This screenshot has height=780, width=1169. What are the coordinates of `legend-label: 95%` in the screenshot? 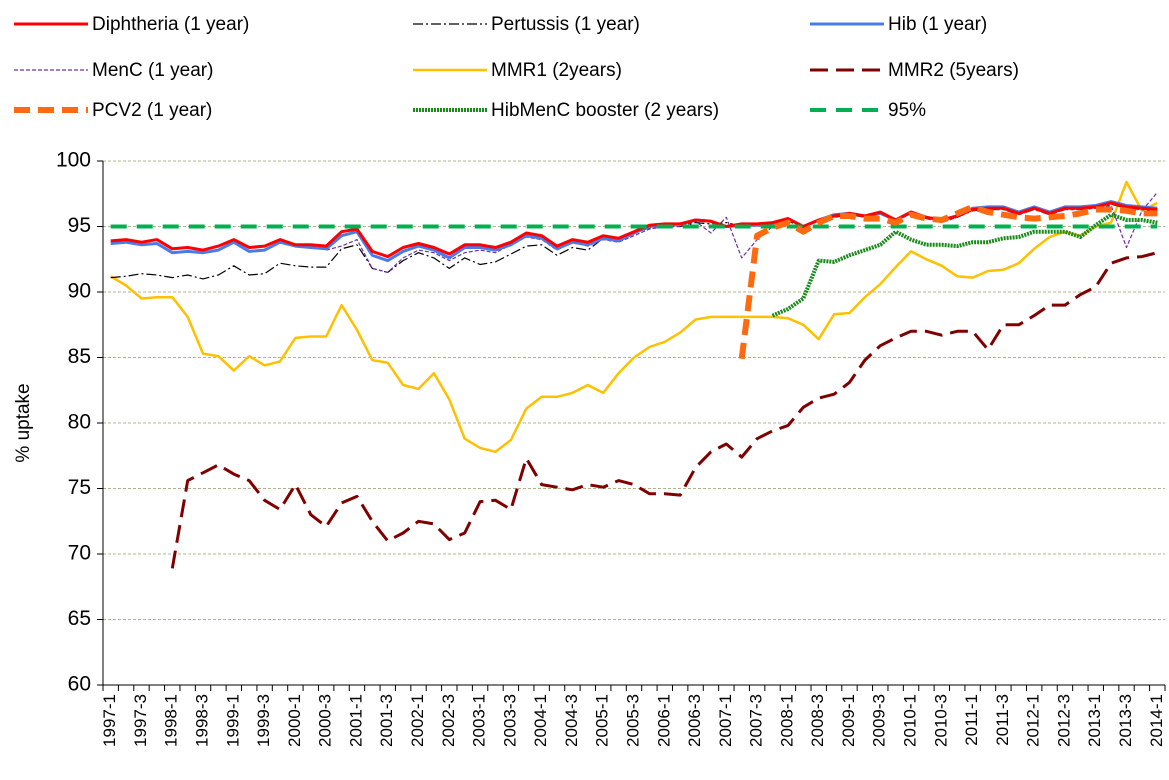 It's located at (907, 110).